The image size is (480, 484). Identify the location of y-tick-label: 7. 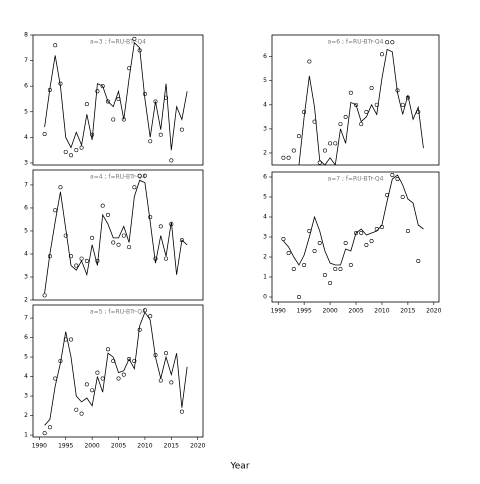
(26, 318).